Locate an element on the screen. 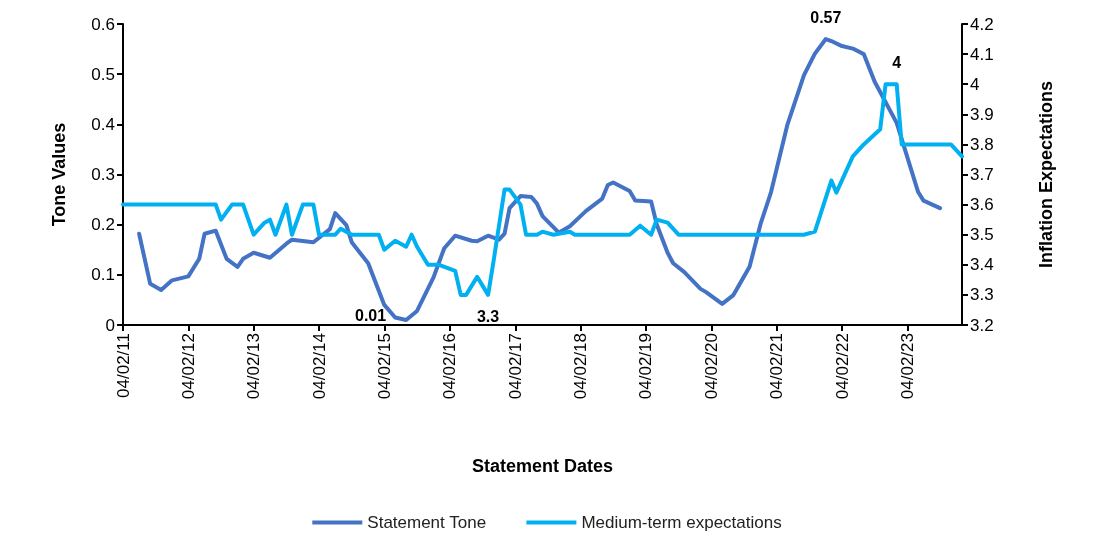  x-tick-label: 04/02/18 is located at coordinates (581, 366).